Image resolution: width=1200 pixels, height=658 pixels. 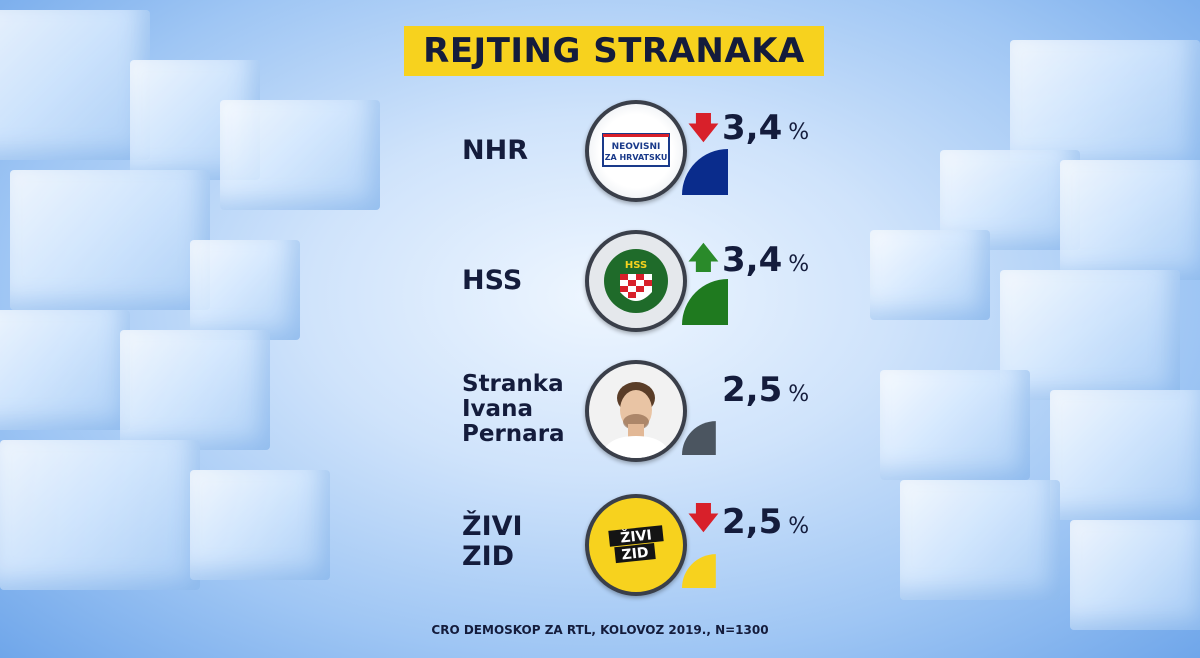 I want to click on party-name-line: Pernara, so click(x=513, y=434).